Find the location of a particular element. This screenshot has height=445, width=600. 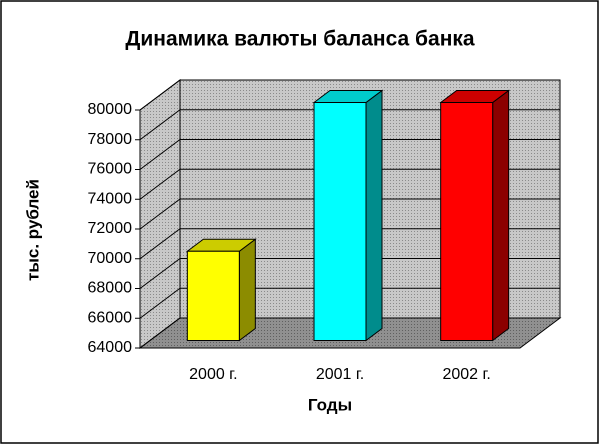

y-tick-label: 78000 is located at coordinates (110, 139).